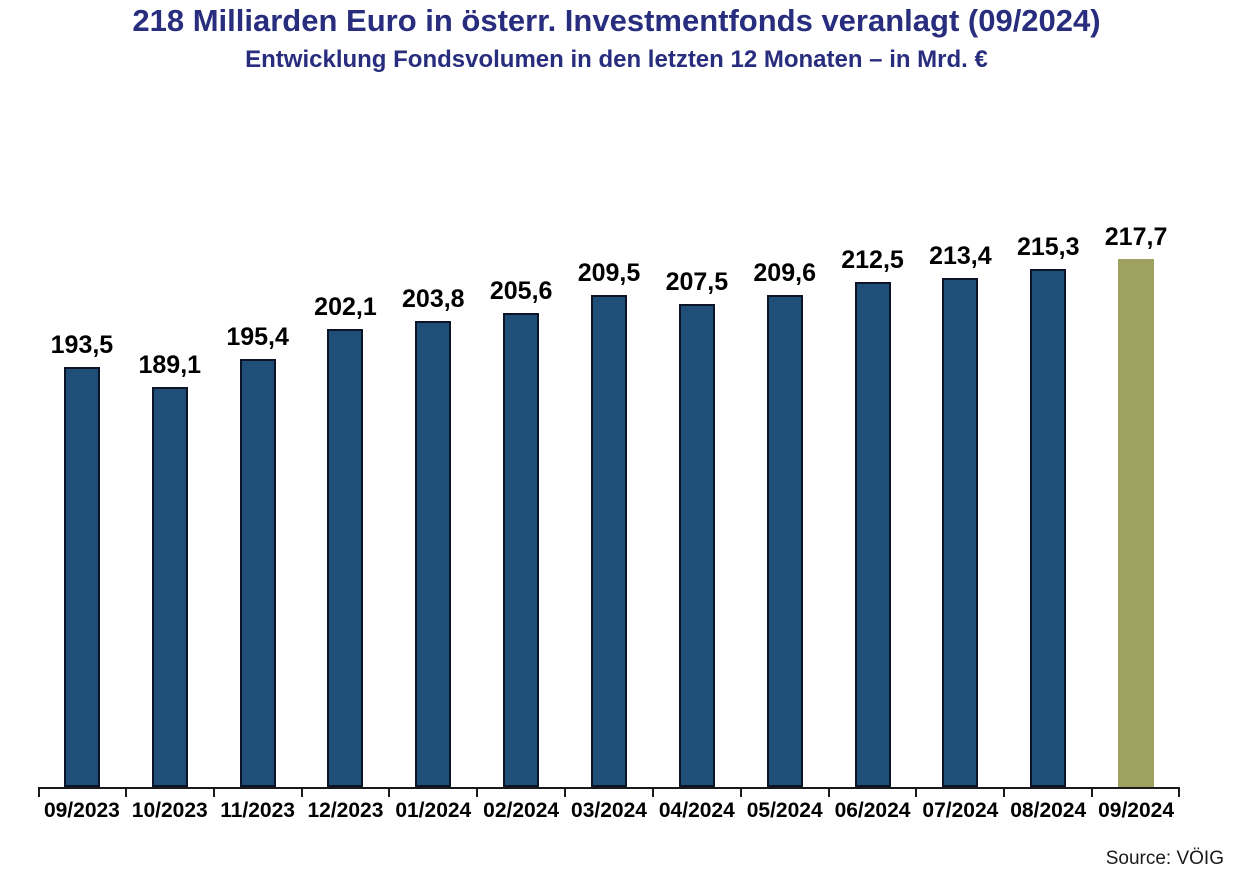 The image size is (1233, 876). What do you see at coordinates (257, 336) in the screenshot?
I see `value-label: 195,4` at bounding box center [257, 336].